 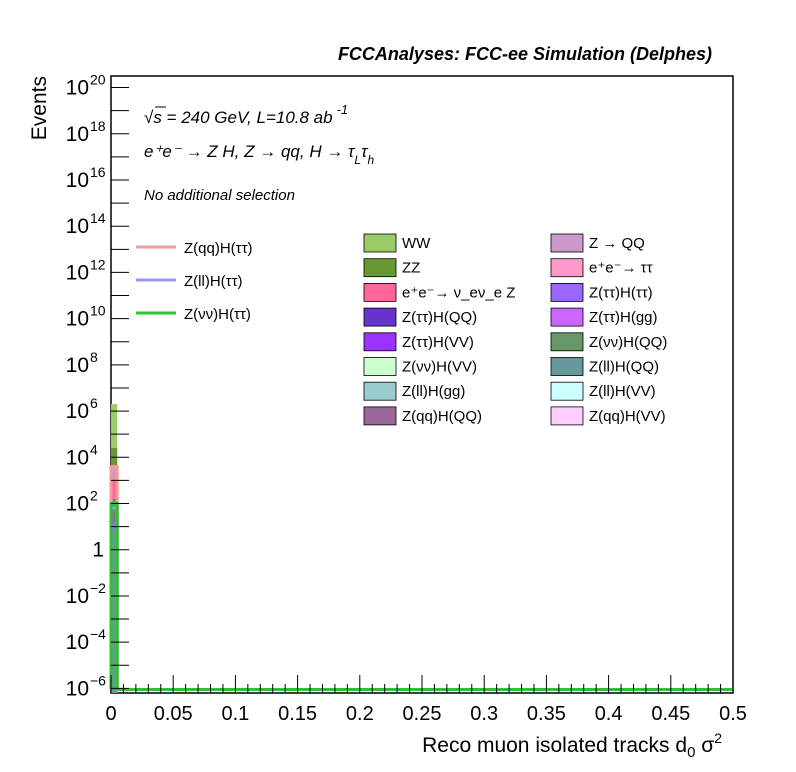 I want to click on y-tick-exponent: 16, so click(x=98, y=172).